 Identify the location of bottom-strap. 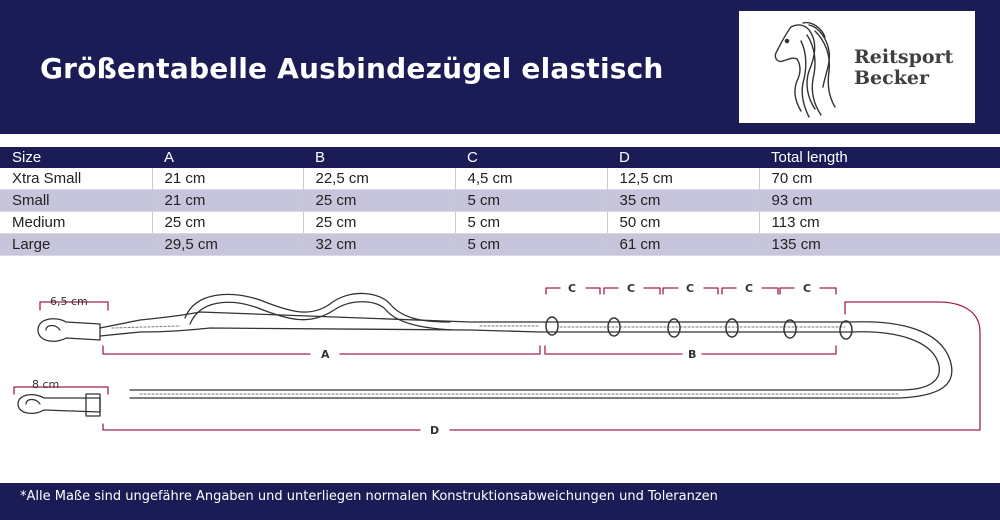
(541, 360).